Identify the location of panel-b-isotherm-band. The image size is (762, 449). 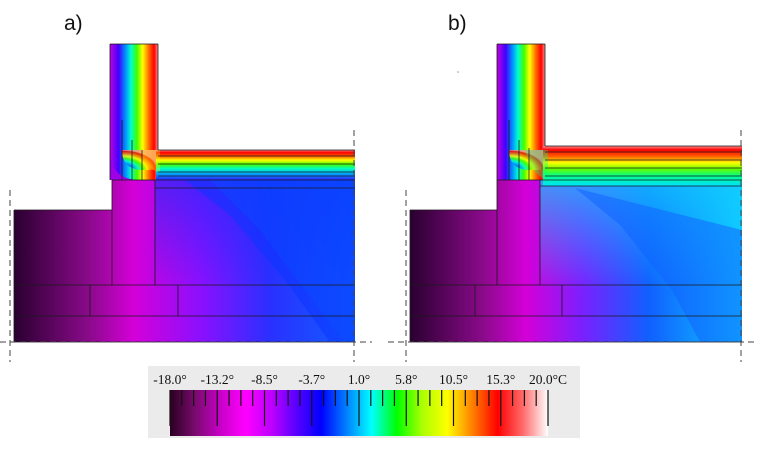
(658, 265).